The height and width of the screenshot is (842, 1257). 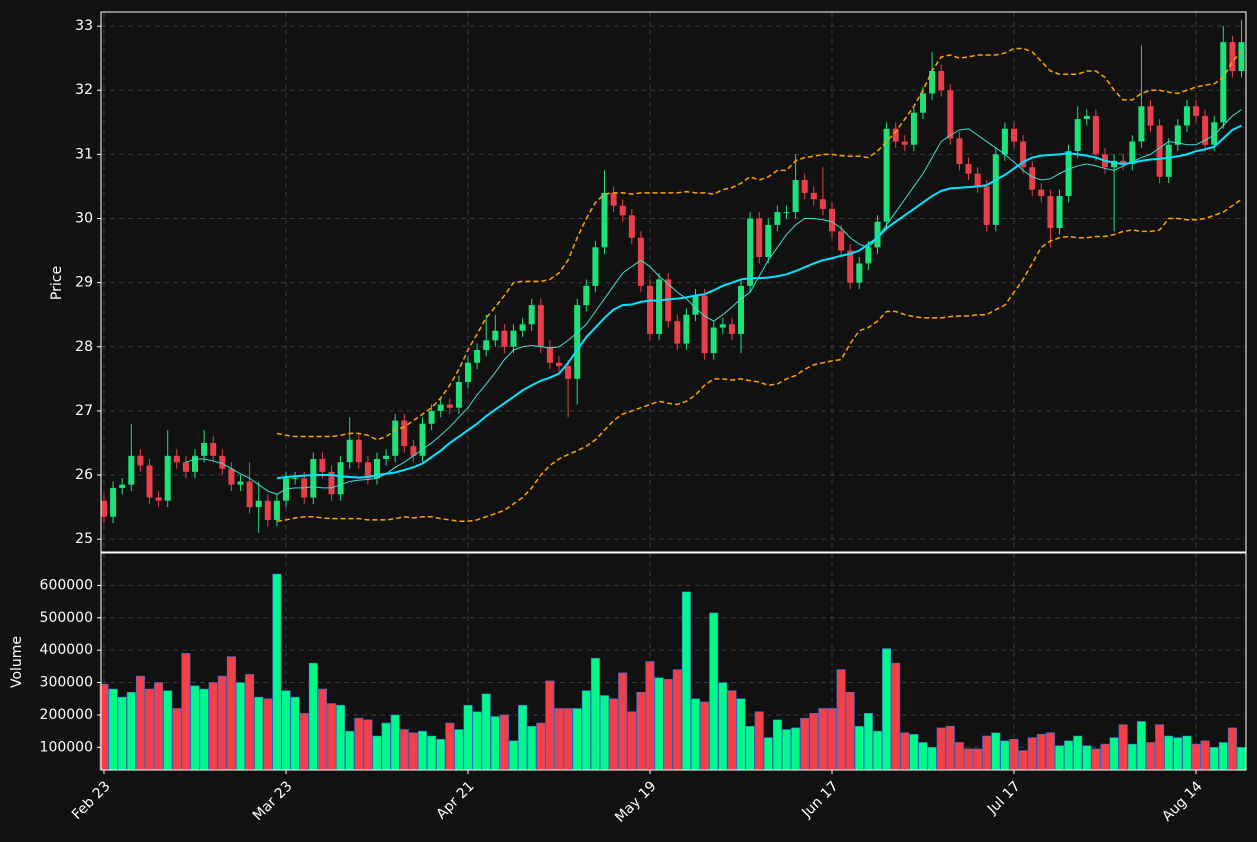 I want to click on volume-tick-label: 300000, so click(x=66, y=683).